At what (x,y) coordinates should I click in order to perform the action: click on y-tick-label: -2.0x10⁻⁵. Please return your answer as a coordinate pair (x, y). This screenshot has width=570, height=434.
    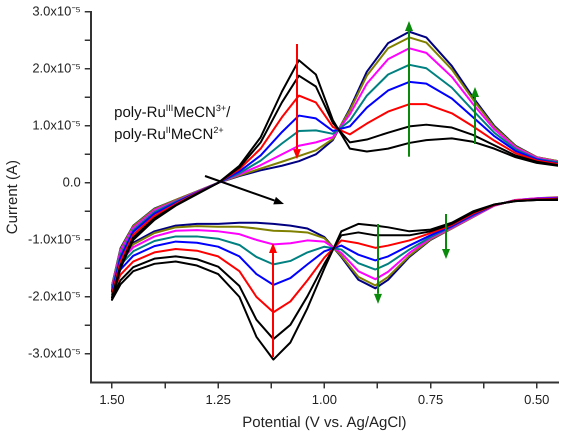
    Looking at the image, I should click on (54, 296).